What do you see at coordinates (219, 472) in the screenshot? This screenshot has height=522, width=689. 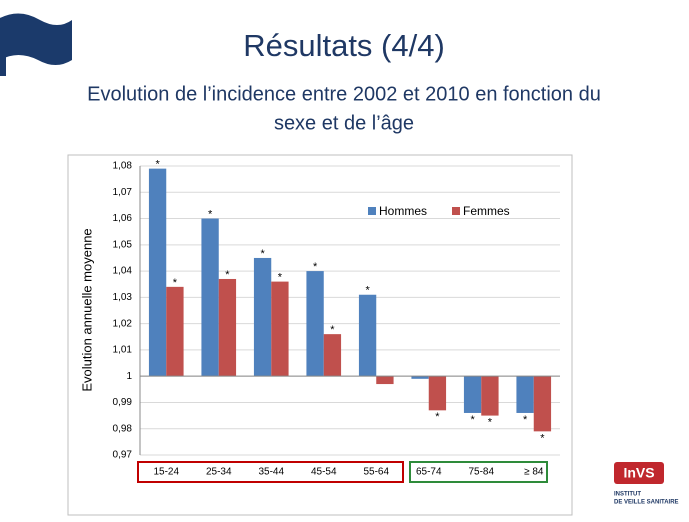 I see `x-tick-label: 25-34` at bounding box center [219, 472].